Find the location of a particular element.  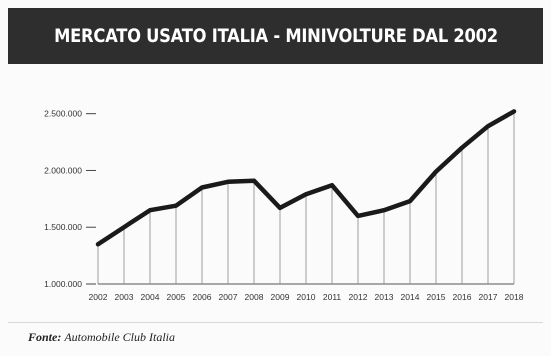

x-tick-label: 2016 is located at coordinates (462, 297).